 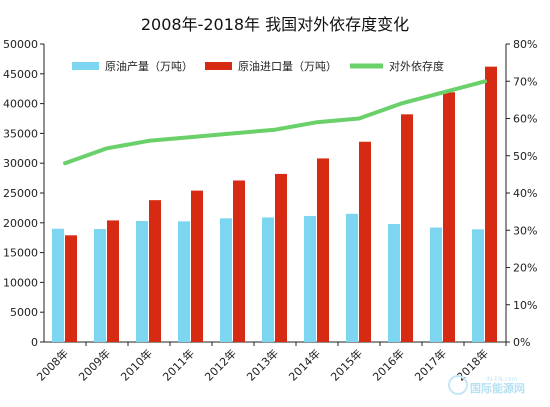 I want to click on x-tick-label: 2010年, so click(x=136, y=364).